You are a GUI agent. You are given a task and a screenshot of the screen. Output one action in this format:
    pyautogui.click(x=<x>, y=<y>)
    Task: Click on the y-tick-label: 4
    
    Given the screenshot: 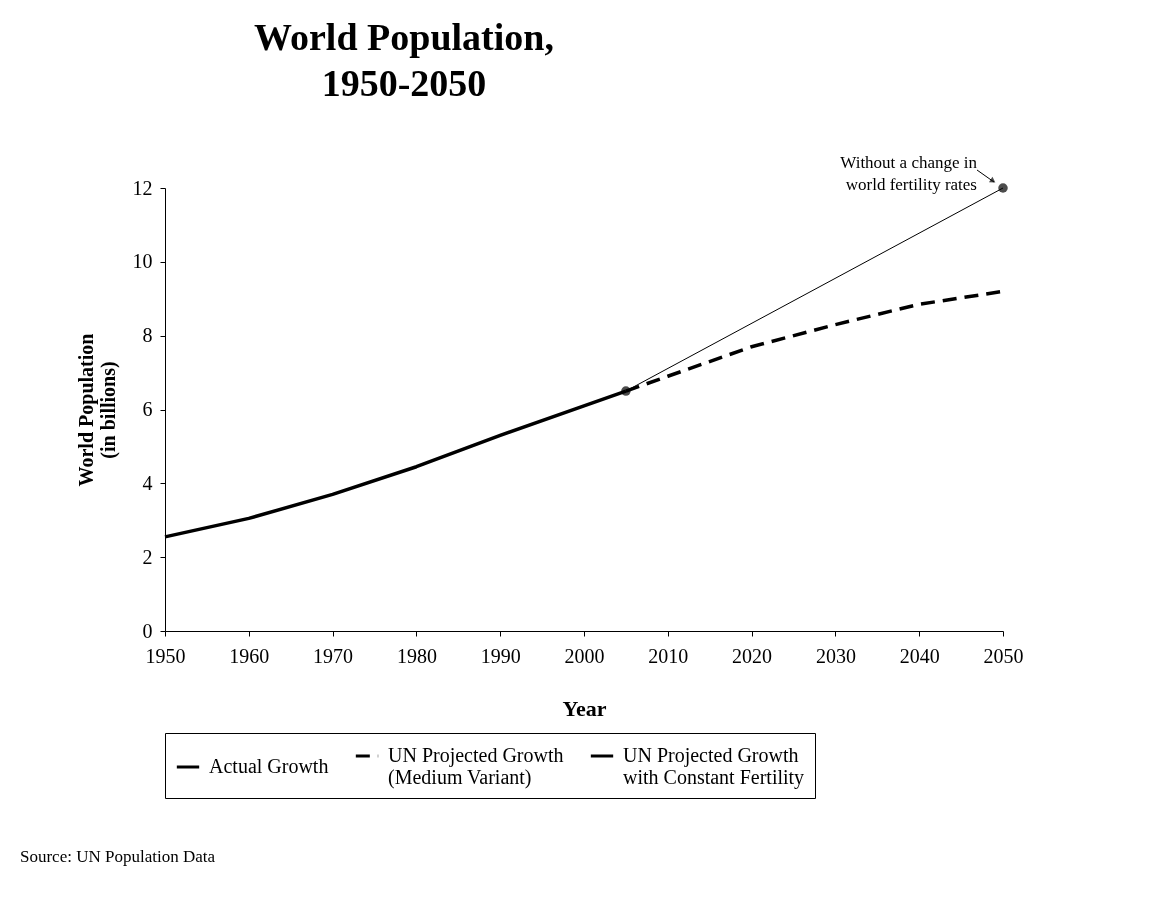 What is the action you would take?
    pyautogui.click(x=147, y=482)
    